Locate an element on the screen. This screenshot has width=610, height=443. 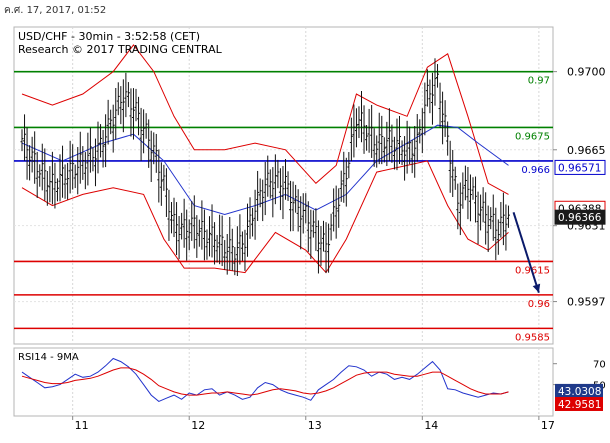
level-label: 0.97 is located at coordinates (539, 81).